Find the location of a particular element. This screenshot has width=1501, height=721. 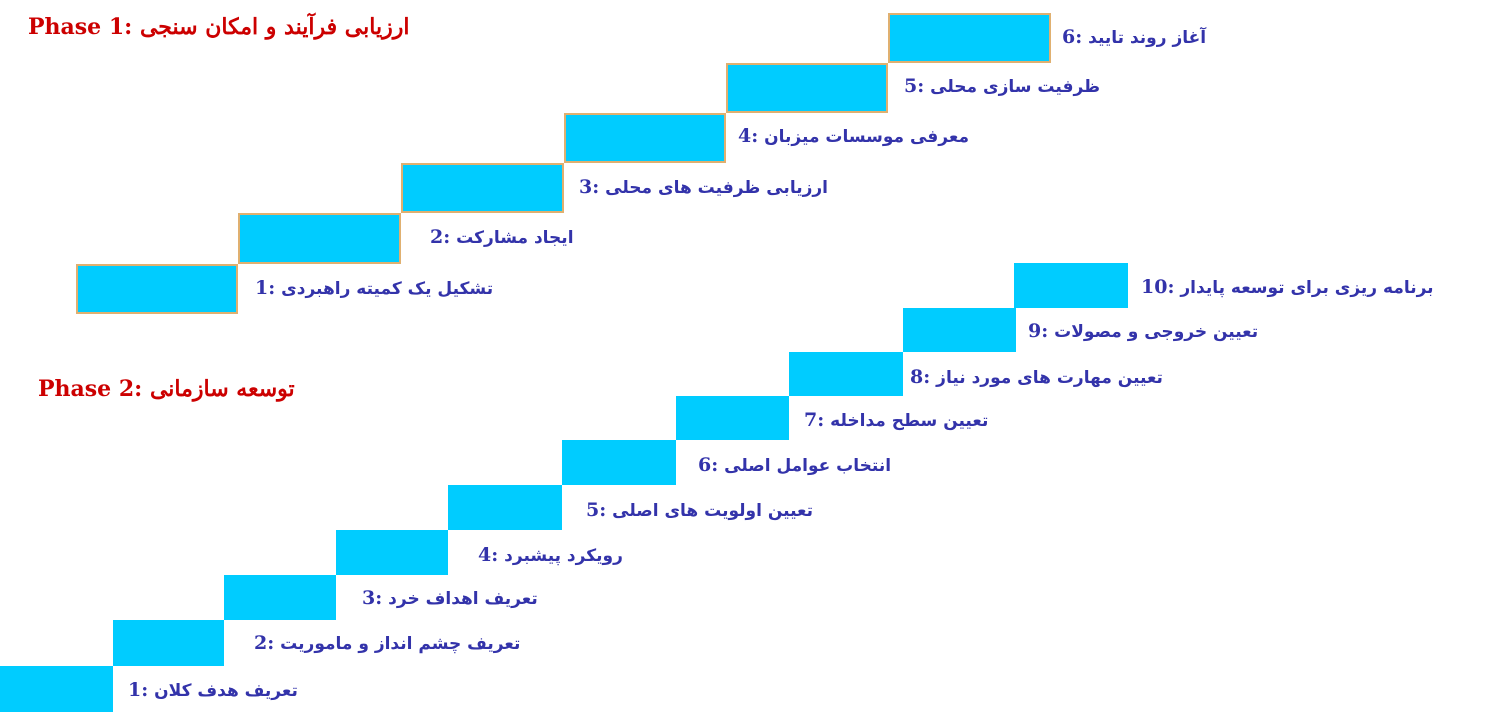

phase2-step-3-block is located at coordinates (280, 597).